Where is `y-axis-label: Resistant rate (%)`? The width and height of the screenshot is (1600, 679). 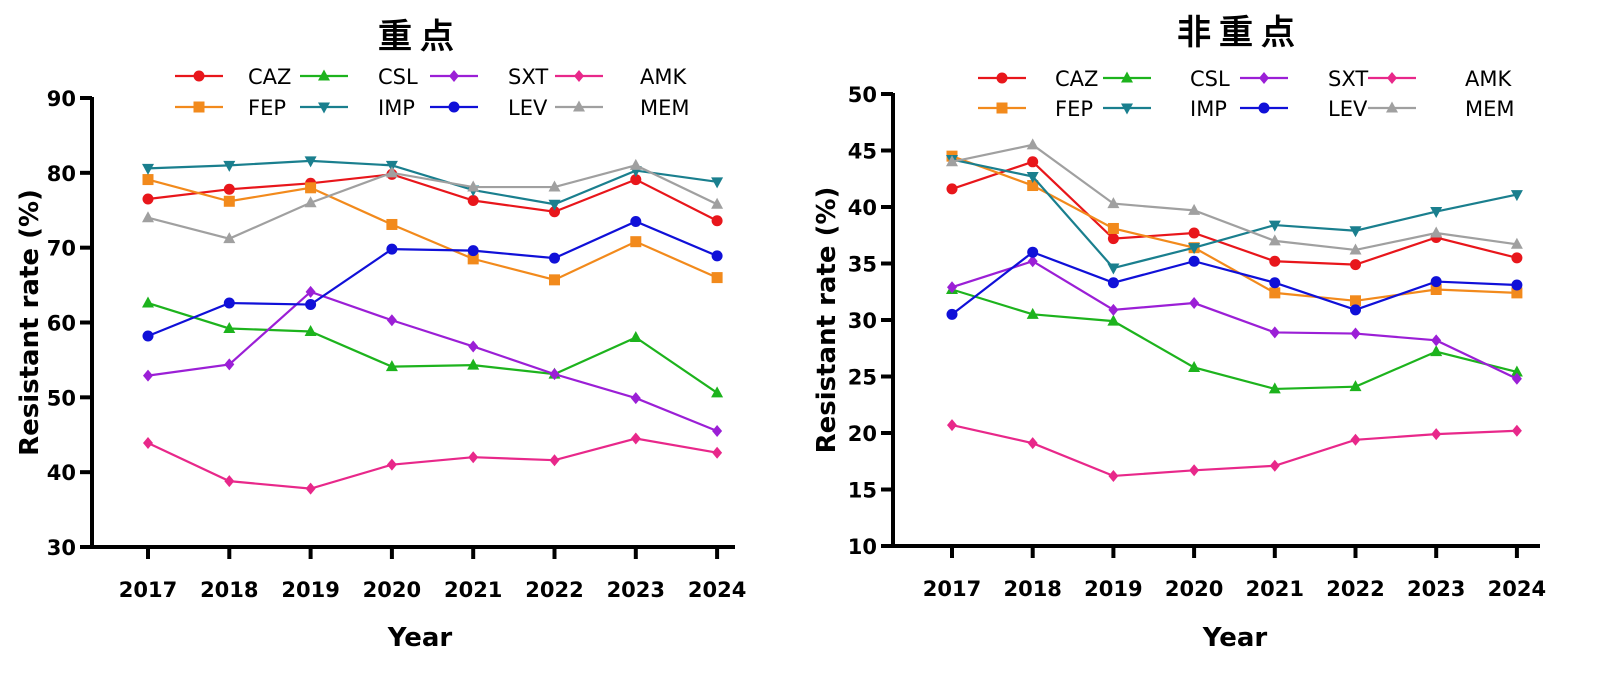 y-axis-label: Resistant rate (%) is located at coordinates (827, 320).